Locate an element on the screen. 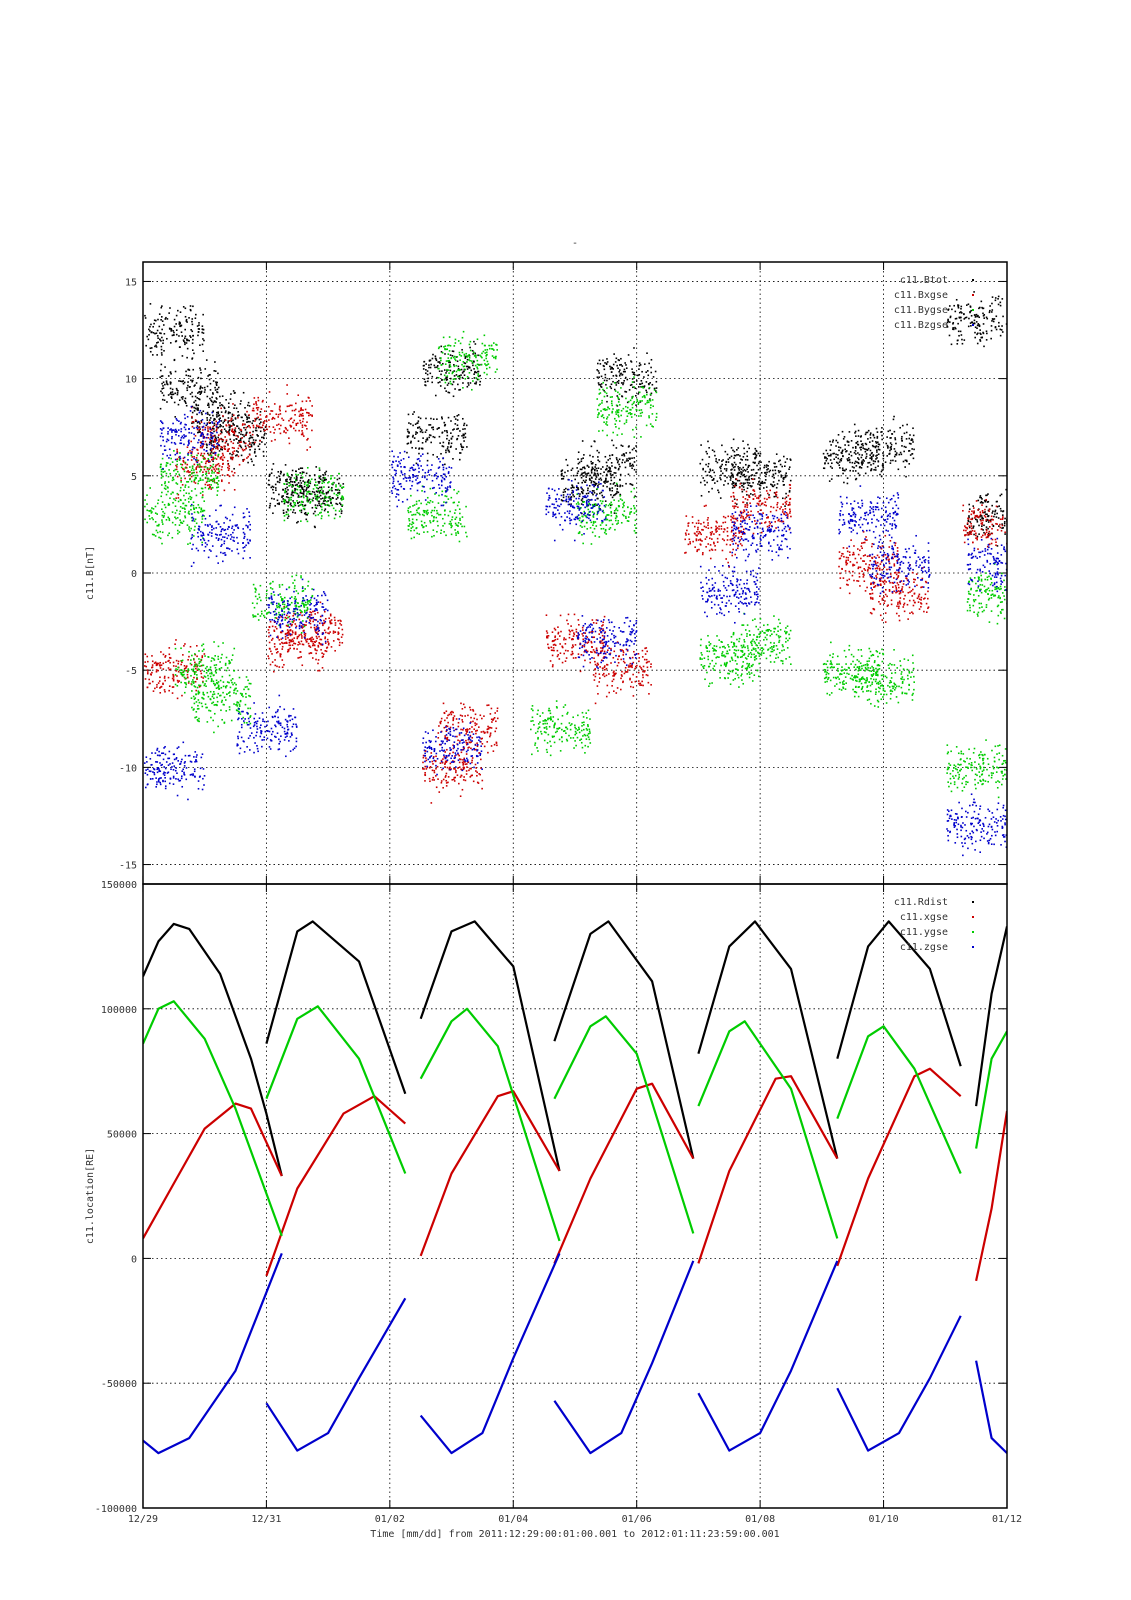 Image resolution: width=1131 pixels, height=1600 pixels. series-c11-zgse is located at coordinates (575, 1353).